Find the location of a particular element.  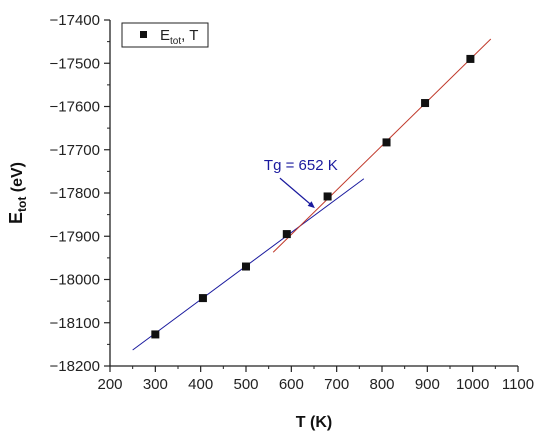

legend-label-main: E is located at coordinates (165, 35).